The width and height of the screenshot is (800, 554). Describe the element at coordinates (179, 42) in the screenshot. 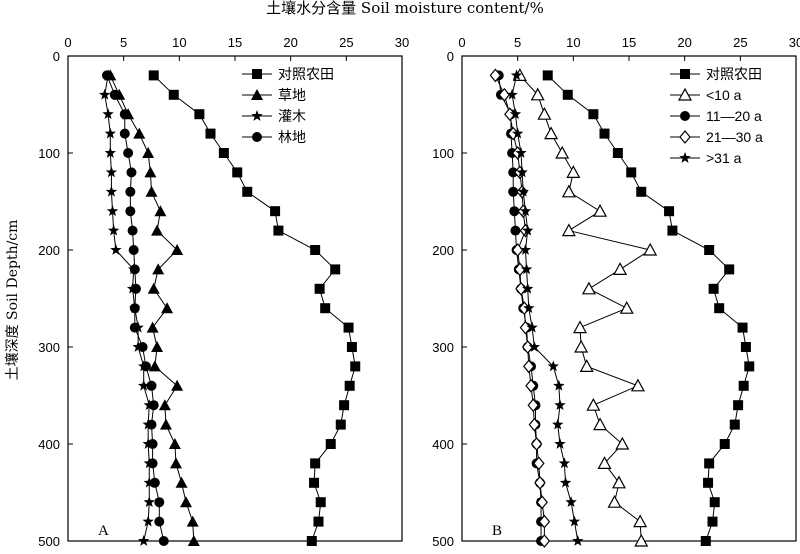

I see `x-tick-label: 10` at that location.